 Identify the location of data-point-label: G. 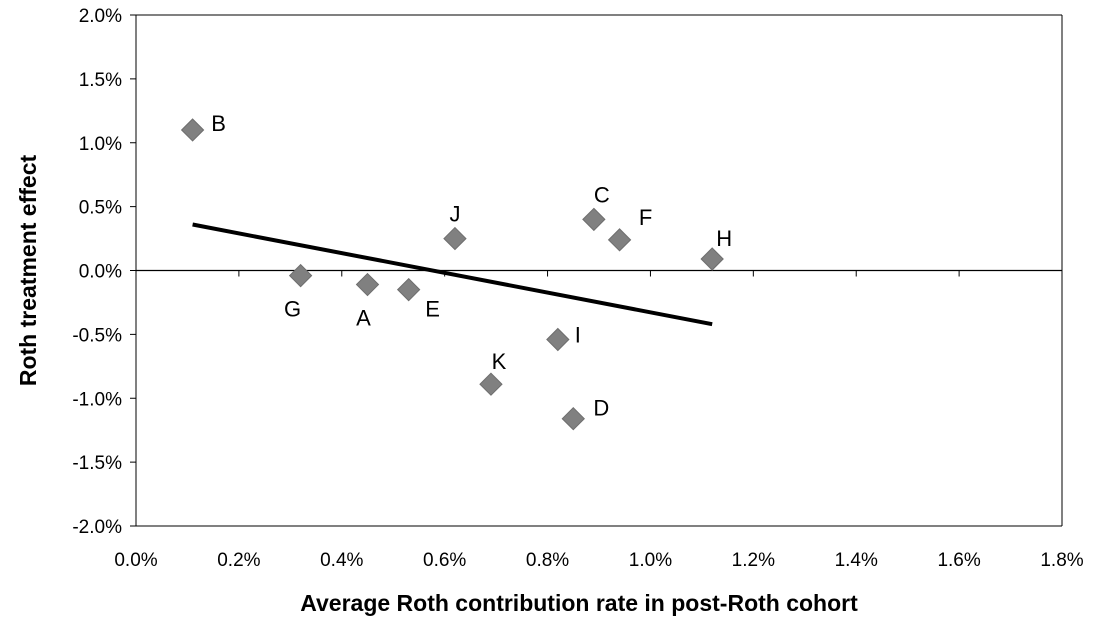
(292, 309).